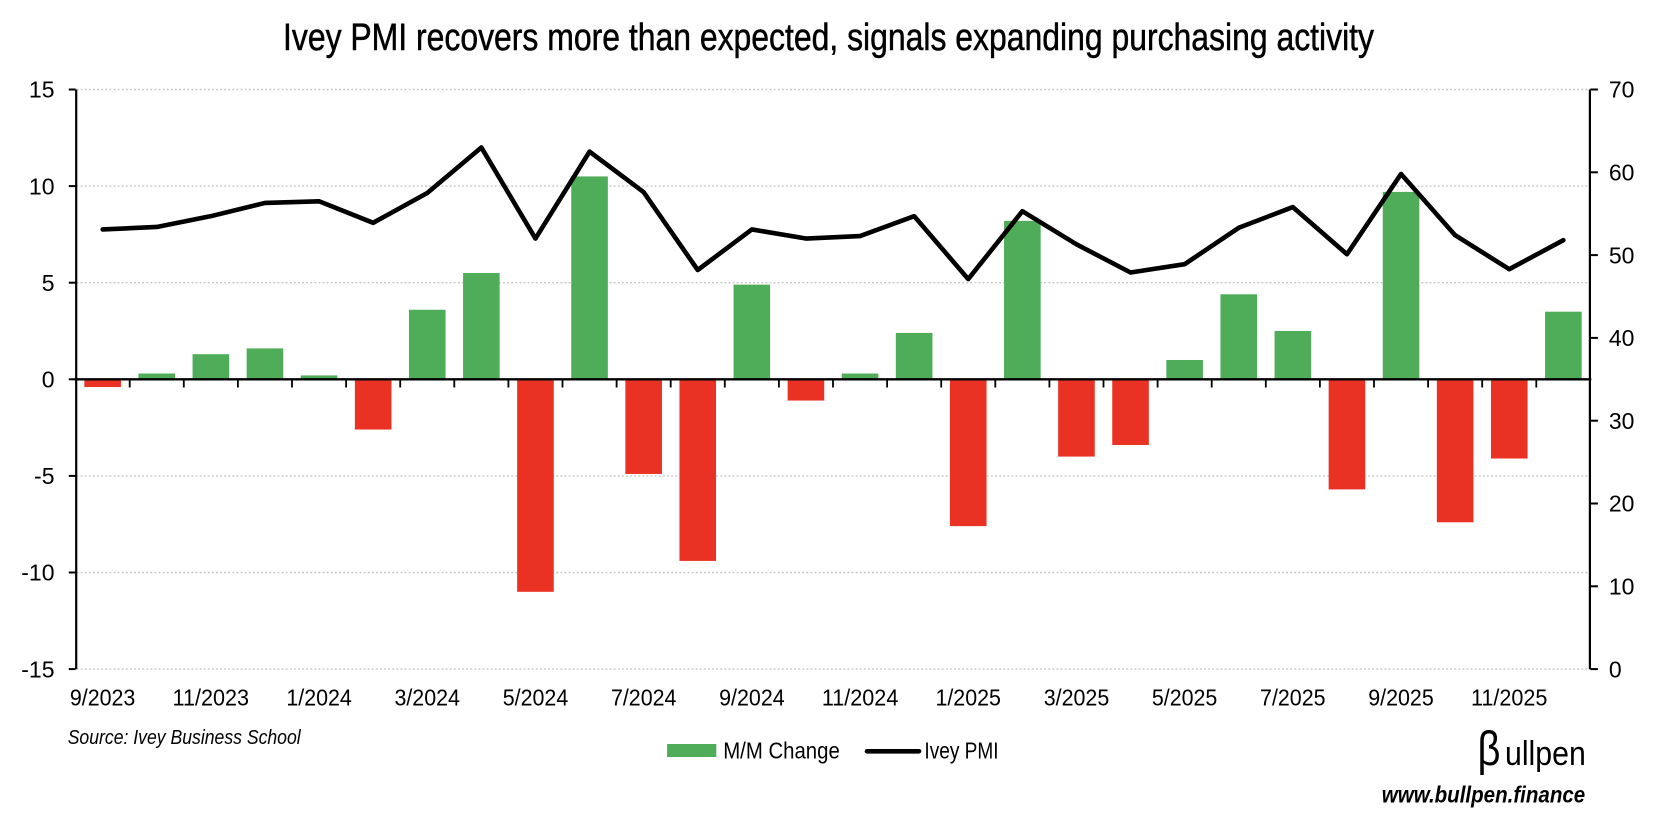 The width and height of the screenshot is (1662, 832). What do you see at coordinates (781, 750) in the screenshot?
I see `svg-text: M/M Change` at bounding box center [781, 750].